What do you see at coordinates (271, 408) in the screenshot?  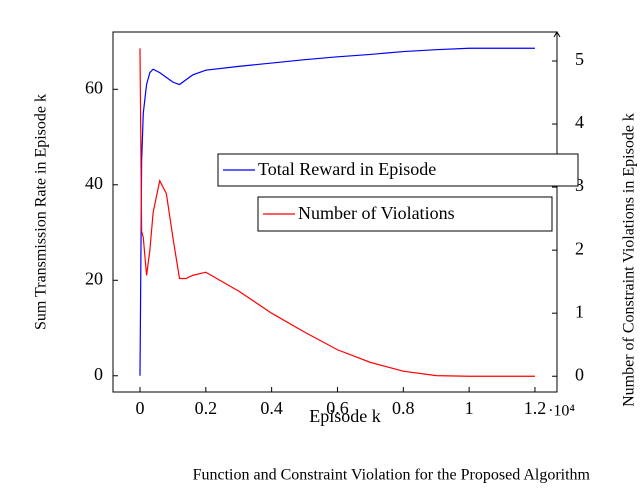 I see `x-tick-label: 0.4` at bounding box center [271, 408].